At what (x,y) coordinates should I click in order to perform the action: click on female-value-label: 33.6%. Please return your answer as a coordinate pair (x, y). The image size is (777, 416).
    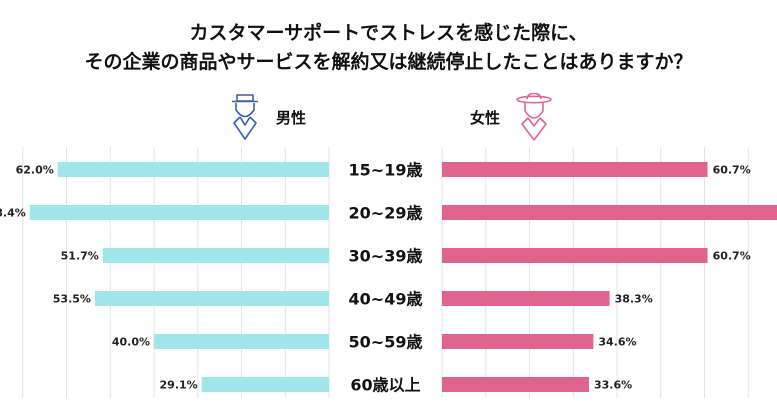
    Looking at the image, I should click on (613, 385).